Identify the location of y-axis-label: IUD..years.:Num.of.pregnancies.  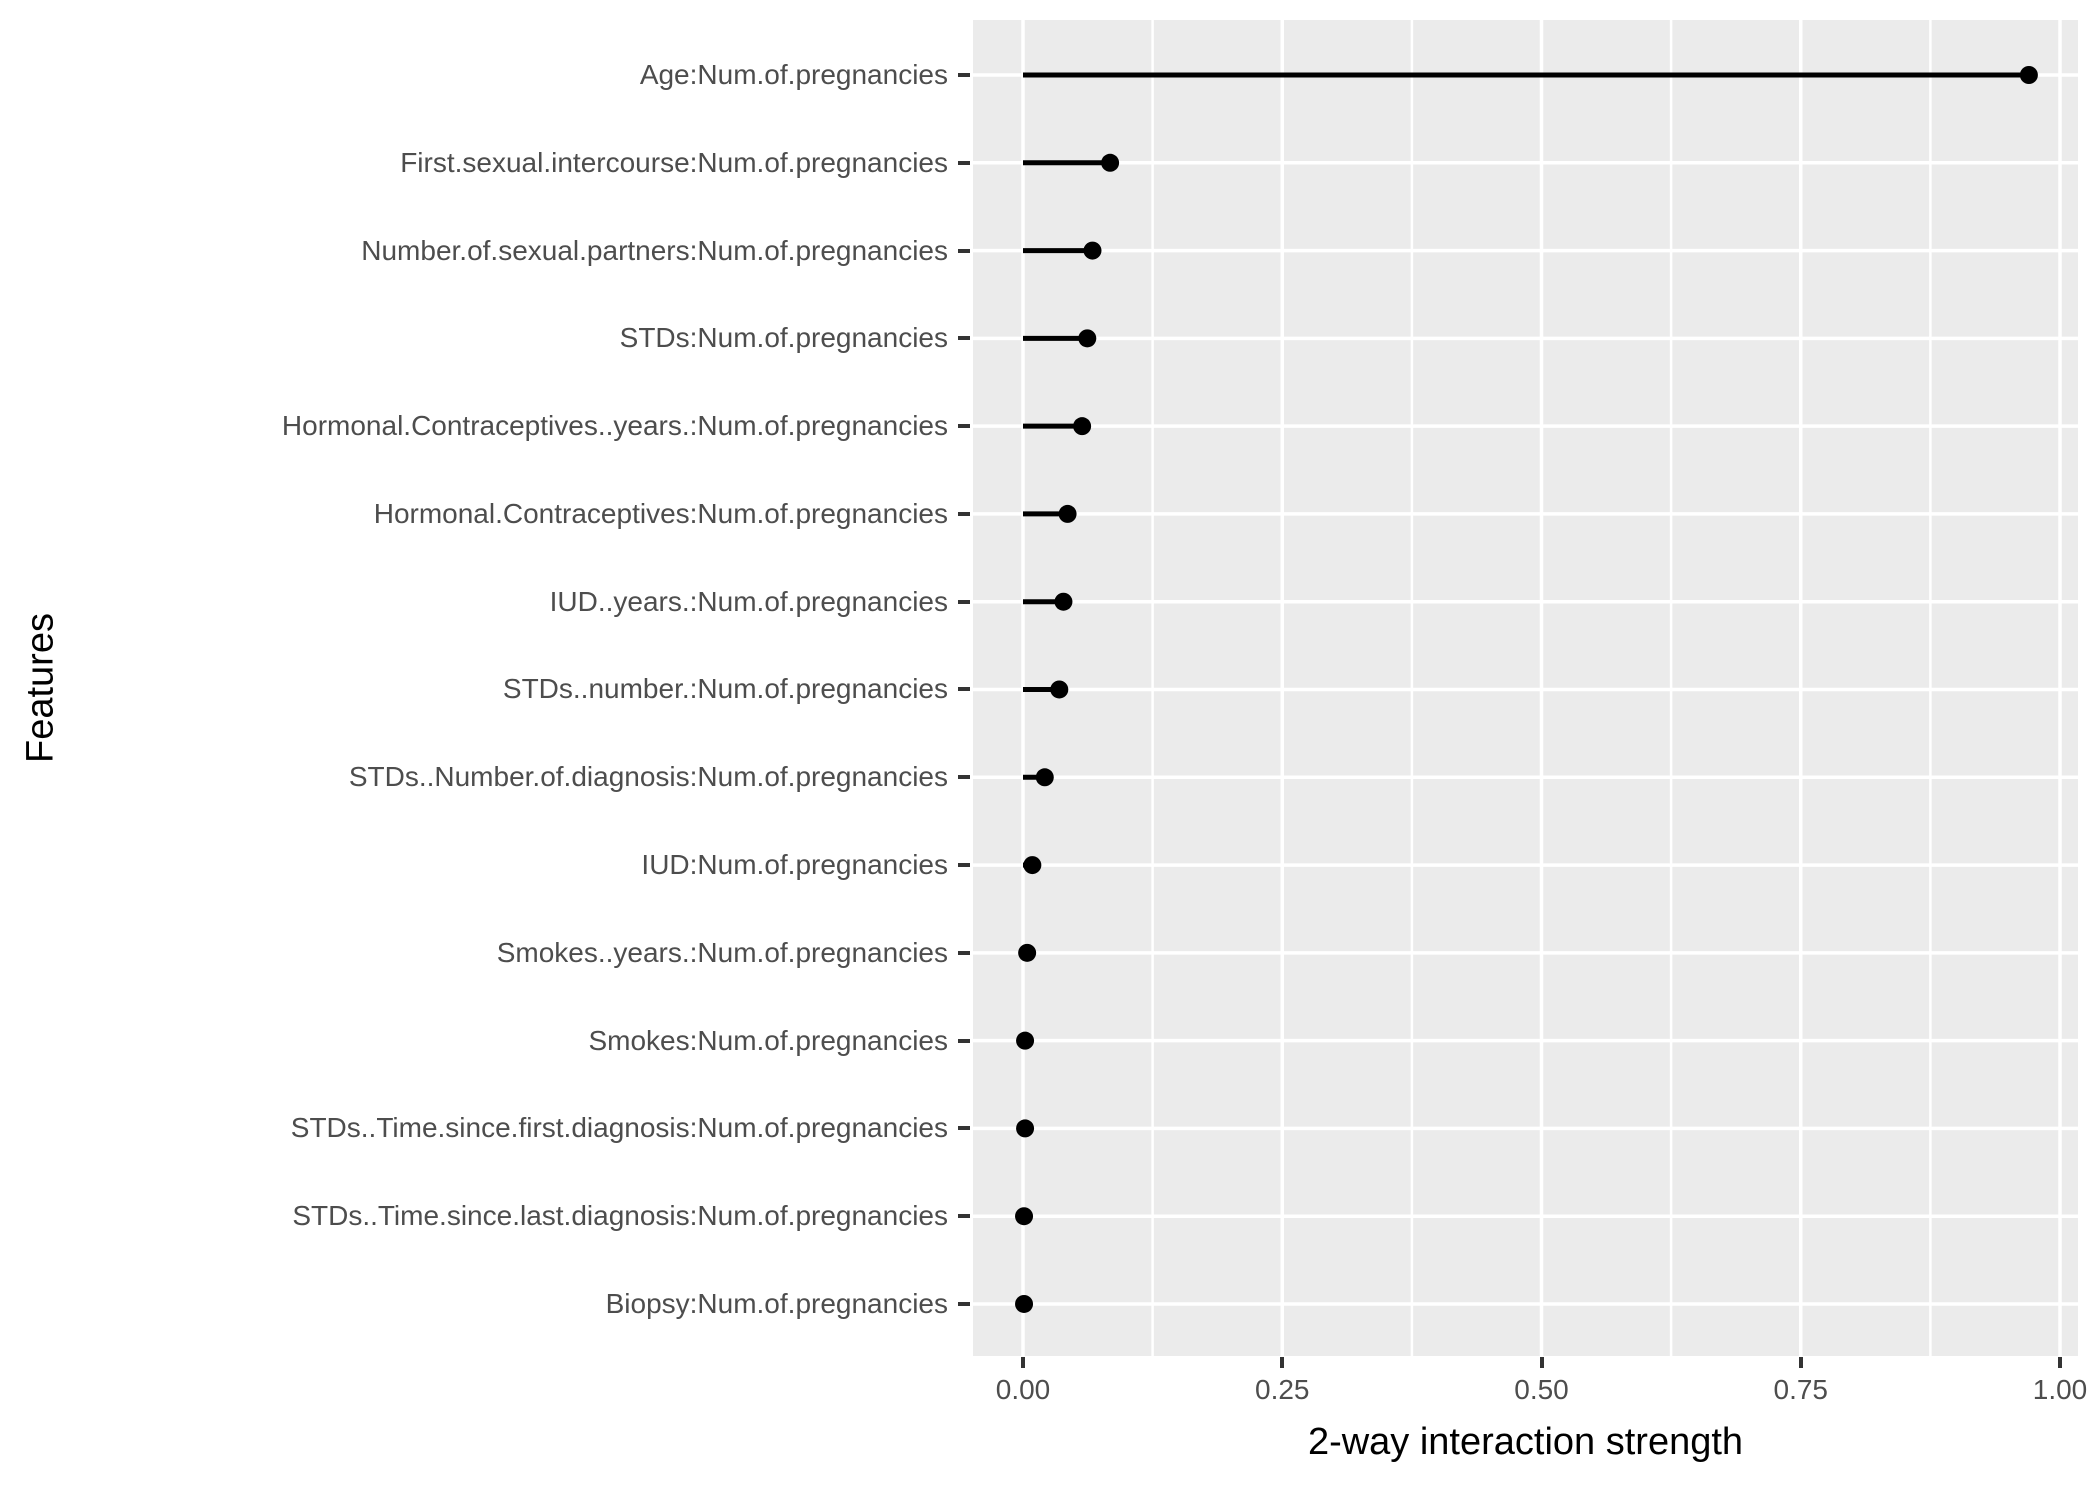
(748, 601).